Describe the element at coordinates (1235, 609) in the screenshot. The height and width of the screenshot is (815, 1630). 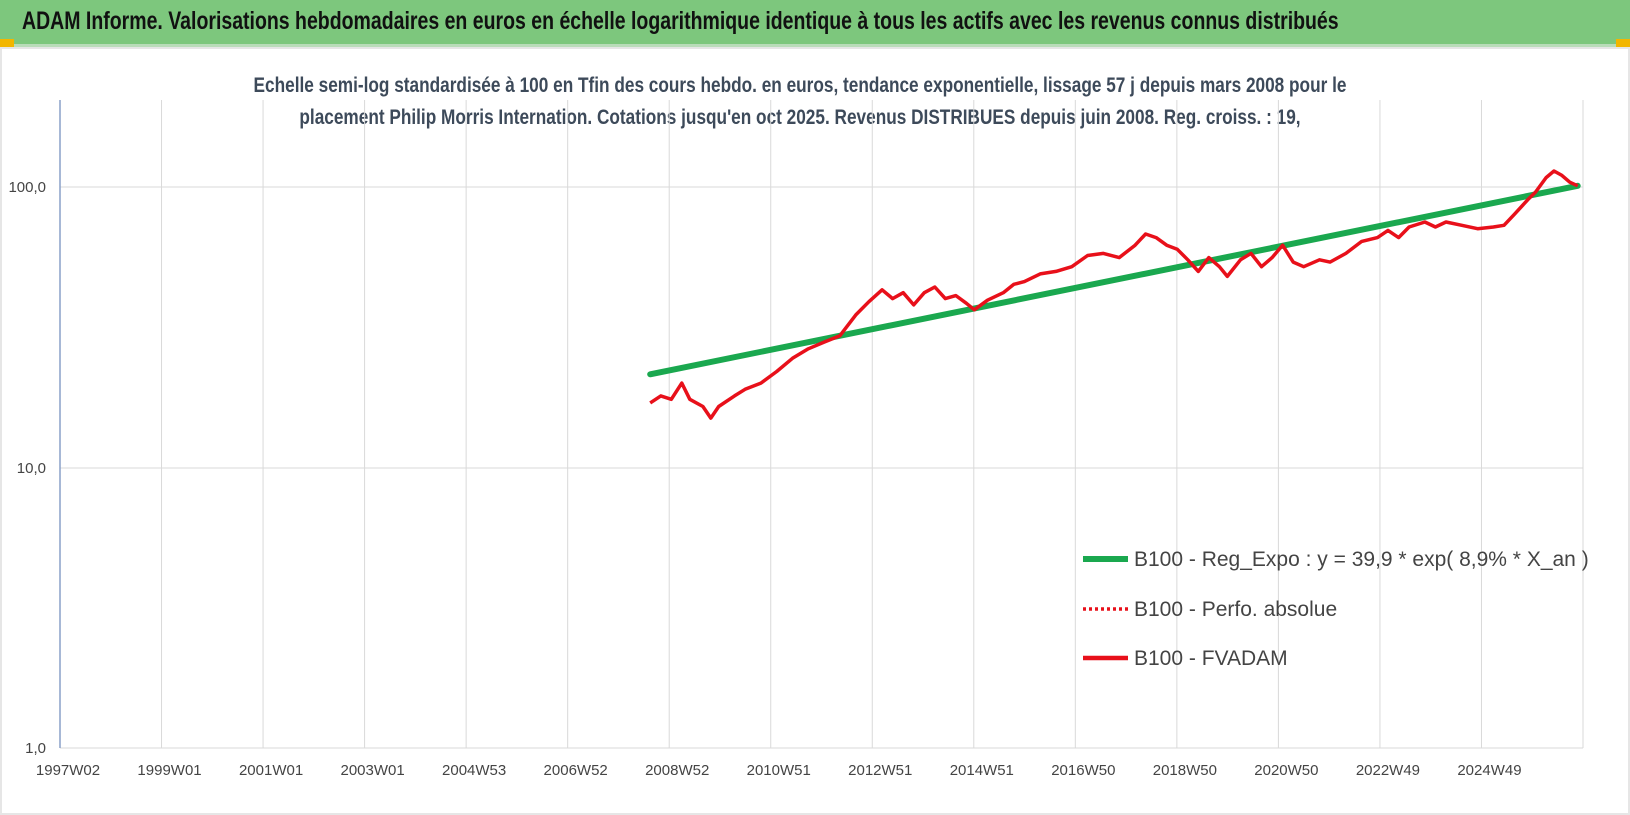
I see `legend-label: B100 - Perfo. absolue` at that location.